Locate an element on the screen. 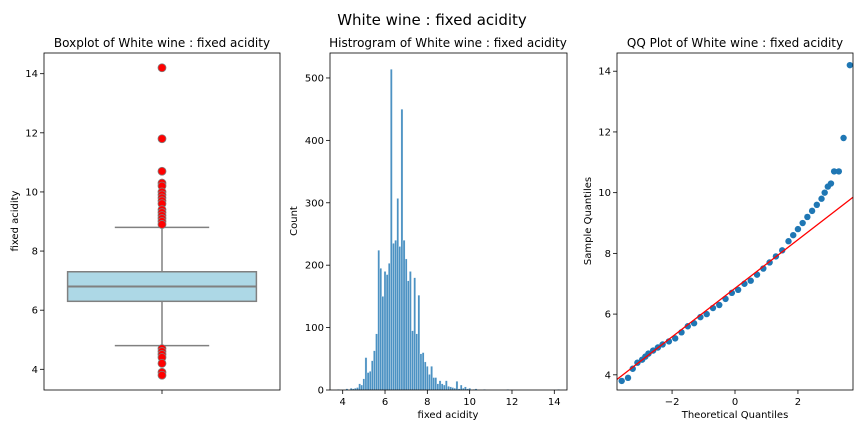 The image size is (864, 432). qqplot-title: QQ Plot of White wine : fixed acidity is located at coordinates (735, 43).